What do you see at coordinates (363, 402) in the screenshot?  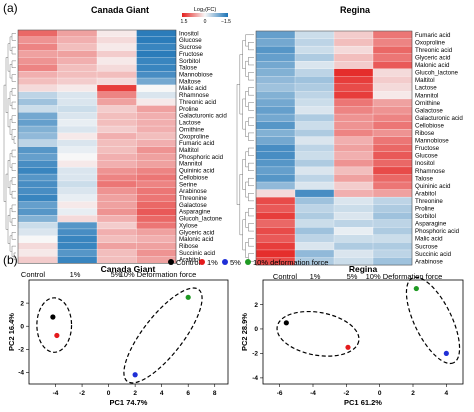 I see `x-axis-label: PC1 61.2%` at bounding box center [363, 402].